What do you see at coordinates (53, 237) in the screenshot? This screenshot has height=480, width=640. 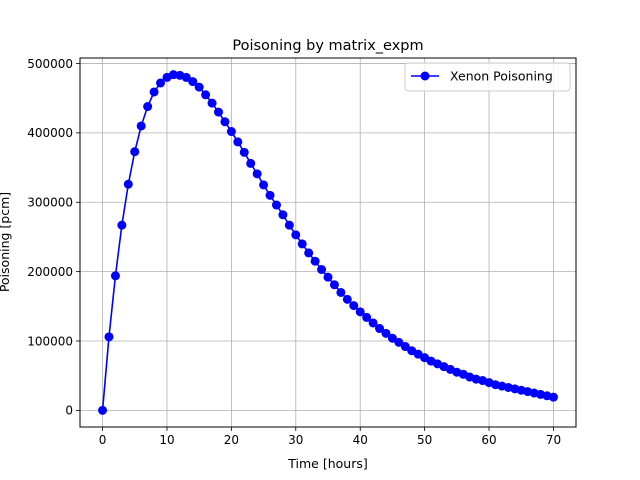 I see `y-ticks: 0 100000 200000 300000 400000 500000` at bounding box center [53, 237].